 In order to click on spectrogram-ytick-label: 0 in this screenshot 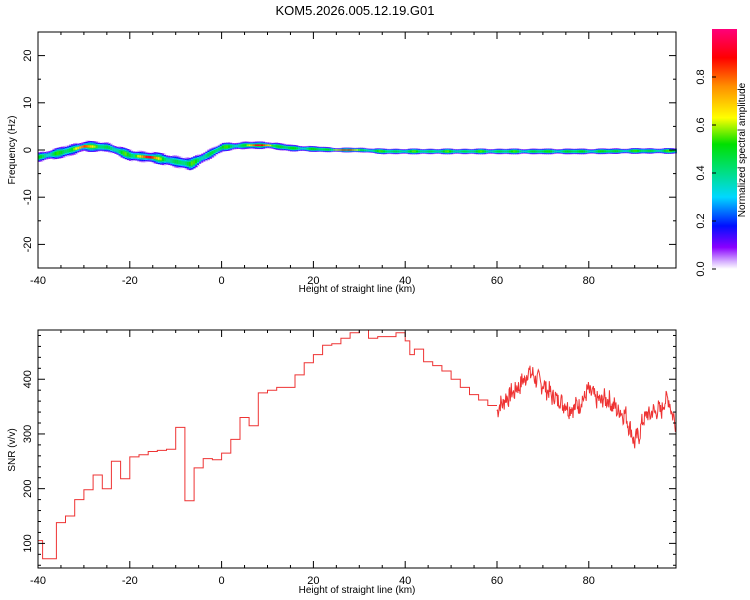, I will do `click(28, 150)`.